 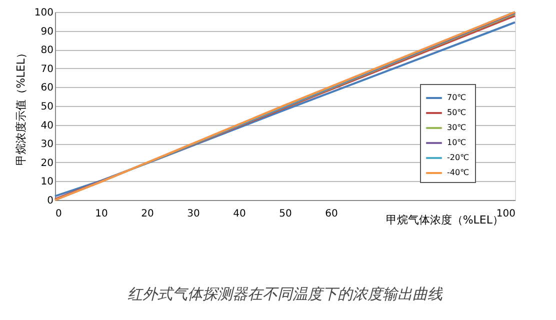 I want to click on legend-label: 50℃, so click(x=456, y=112).